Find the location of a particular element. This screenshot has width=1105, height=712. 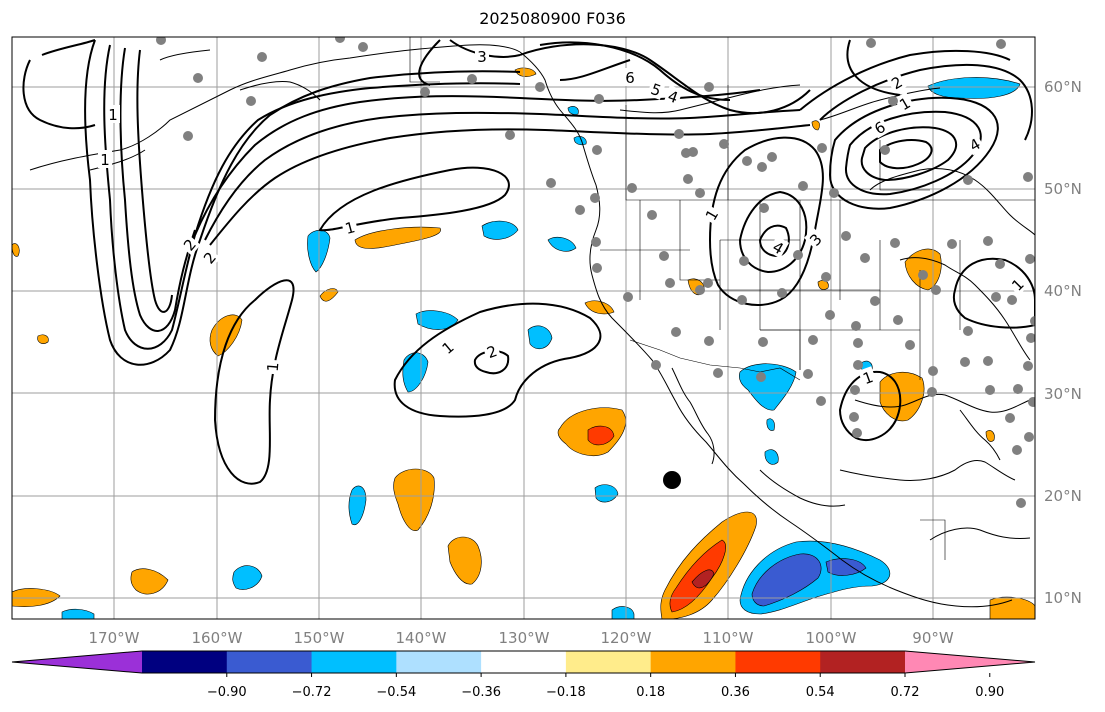

lon-label: 120°W is located at coordinates (626, 638).